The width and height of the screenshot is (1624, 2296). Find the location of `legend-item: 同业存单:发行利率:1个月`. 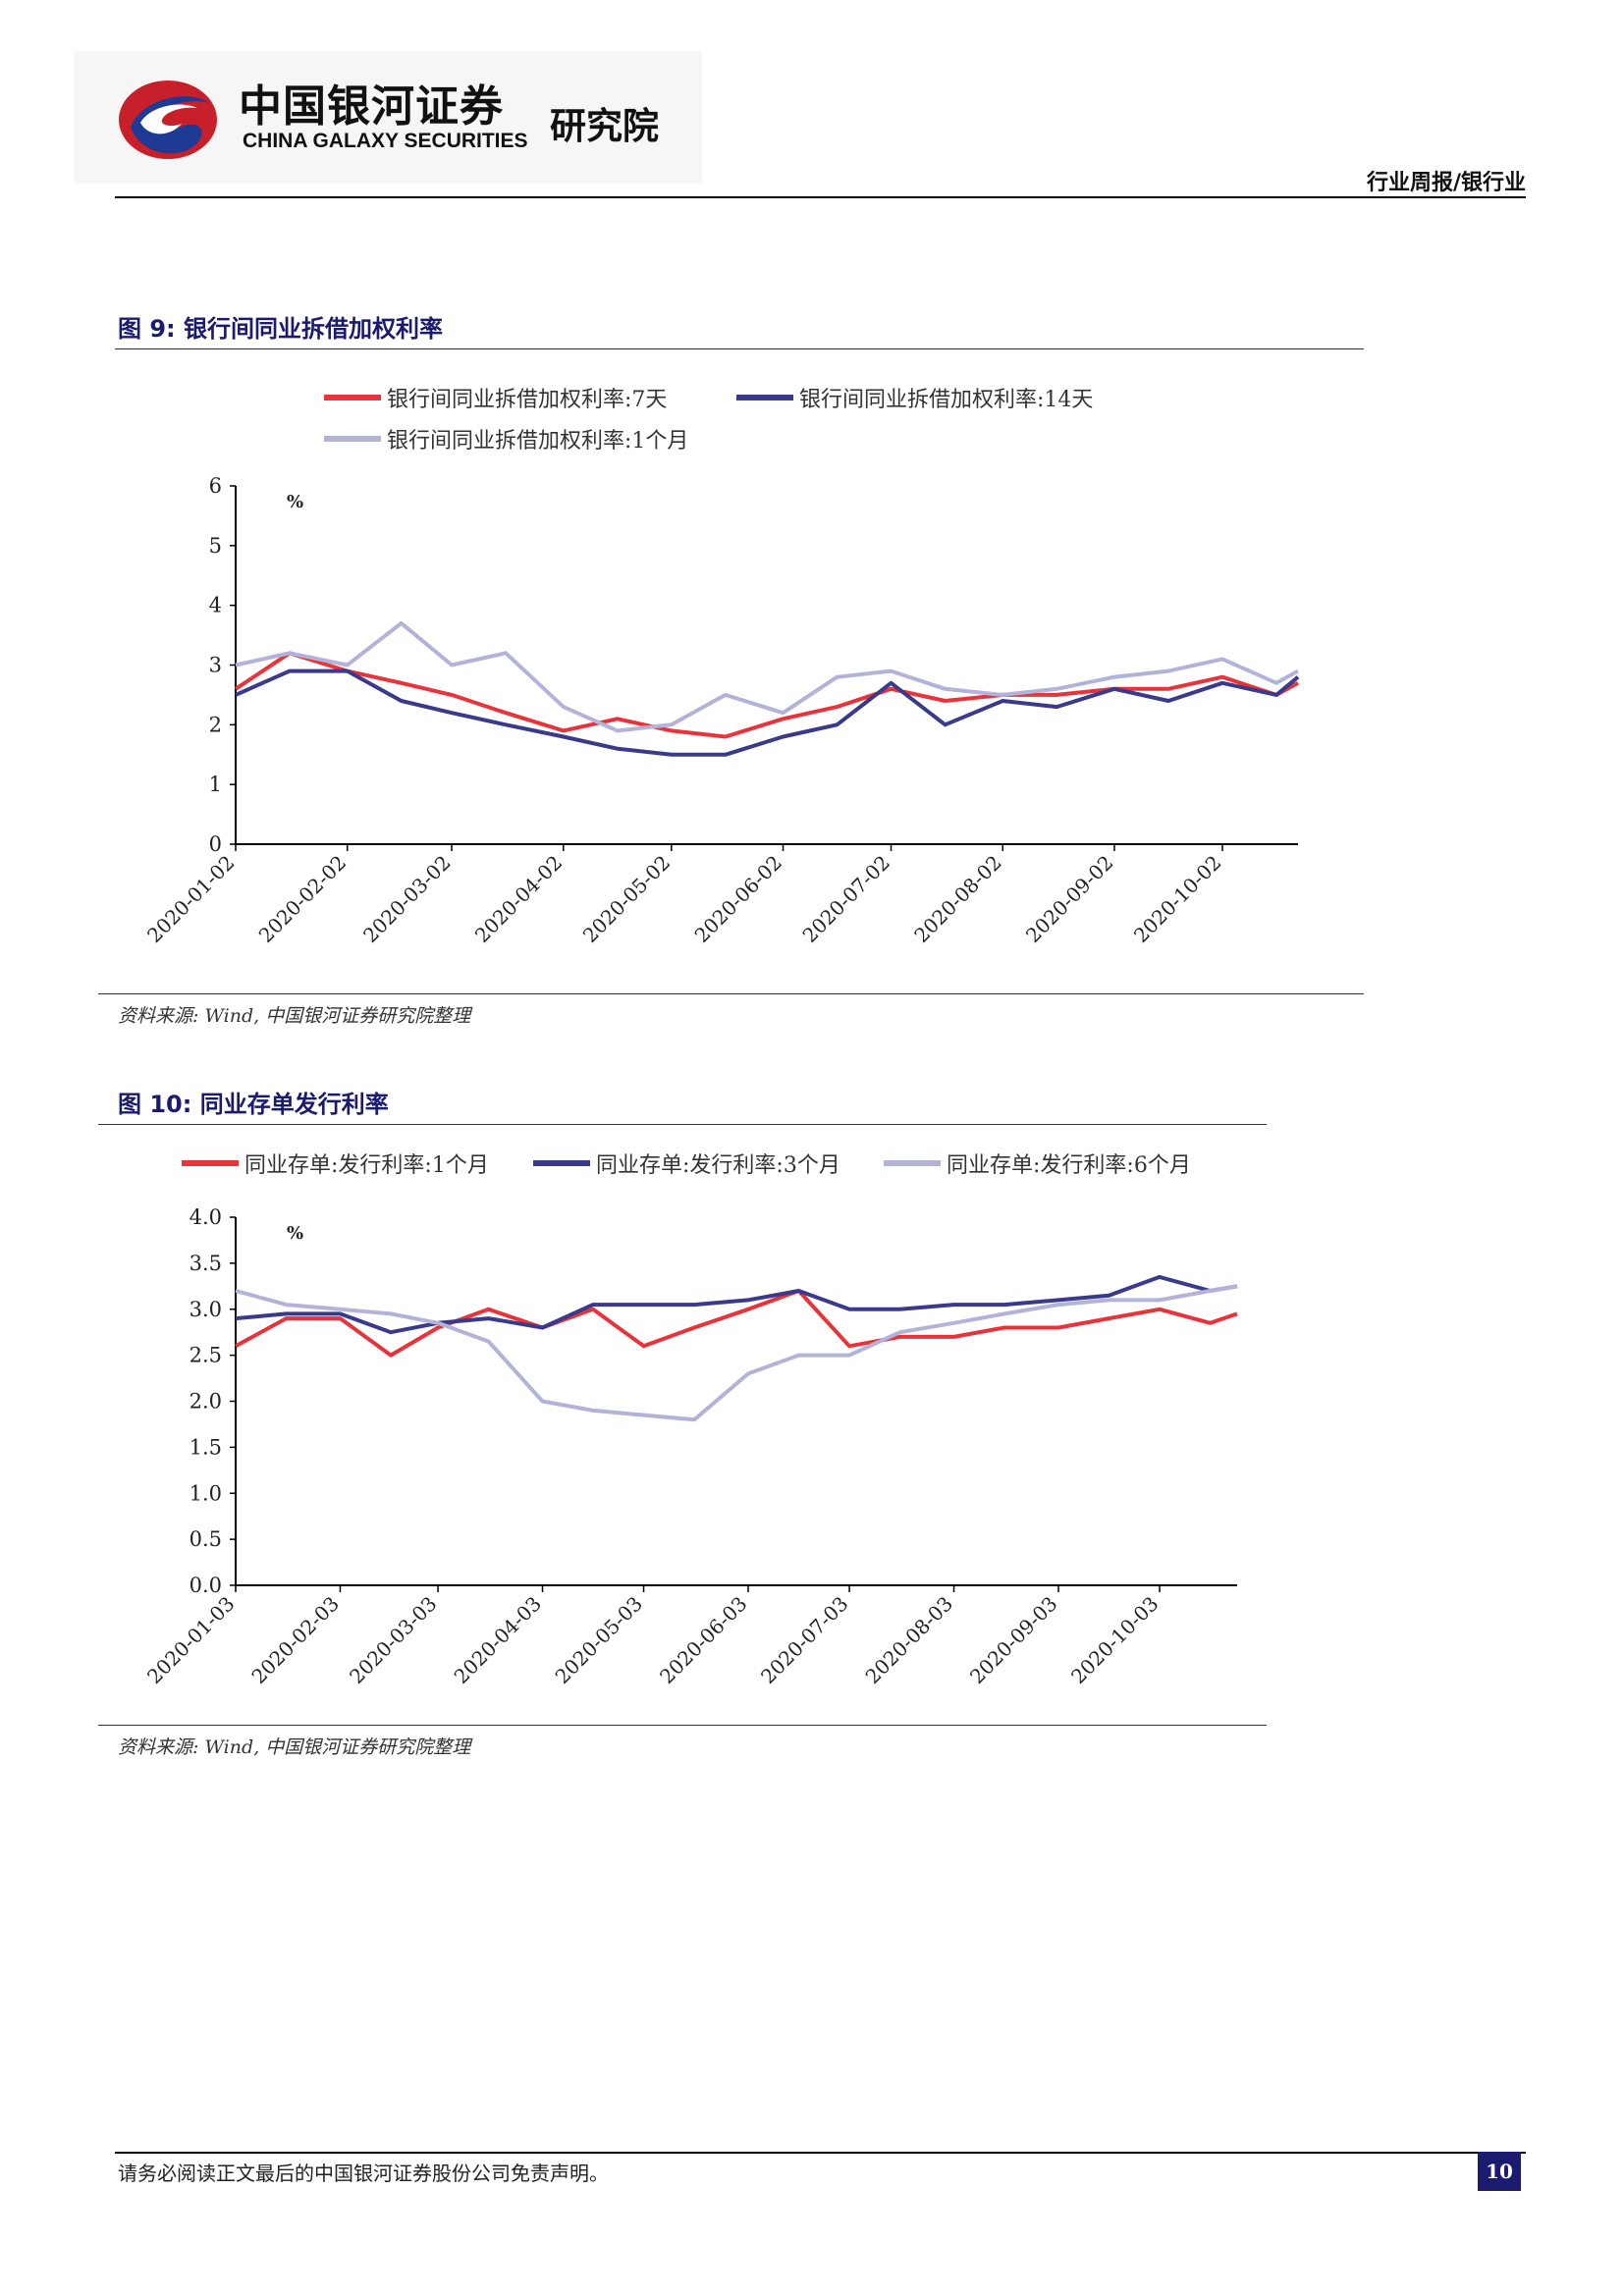

legend-item: 同业存单:发行利率:1个月 is located at coordinates (335, 1163).